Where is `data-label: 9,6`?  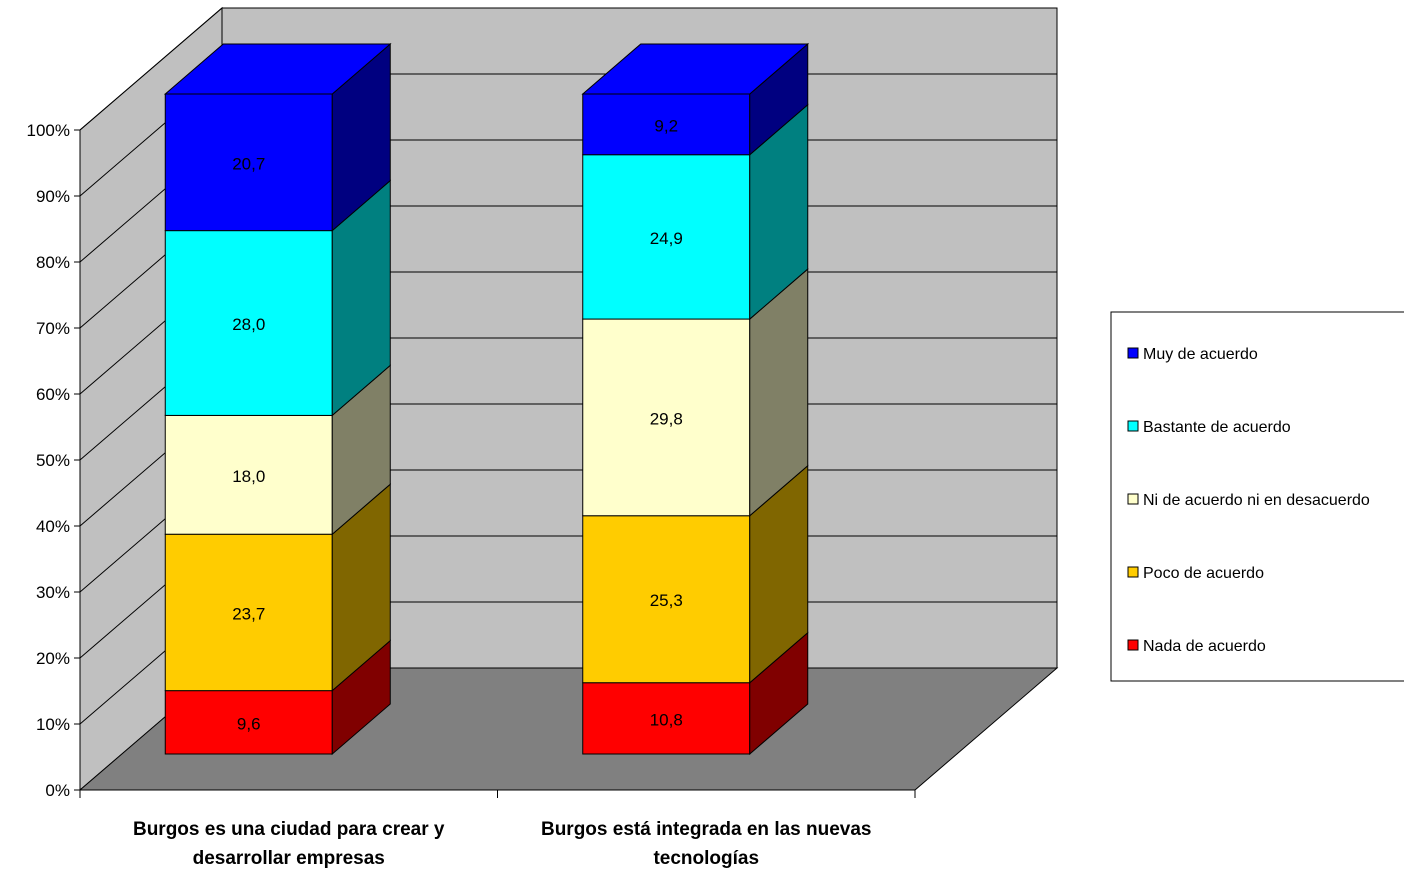 data-label: 9,6 is located at coordinates (249, 723).